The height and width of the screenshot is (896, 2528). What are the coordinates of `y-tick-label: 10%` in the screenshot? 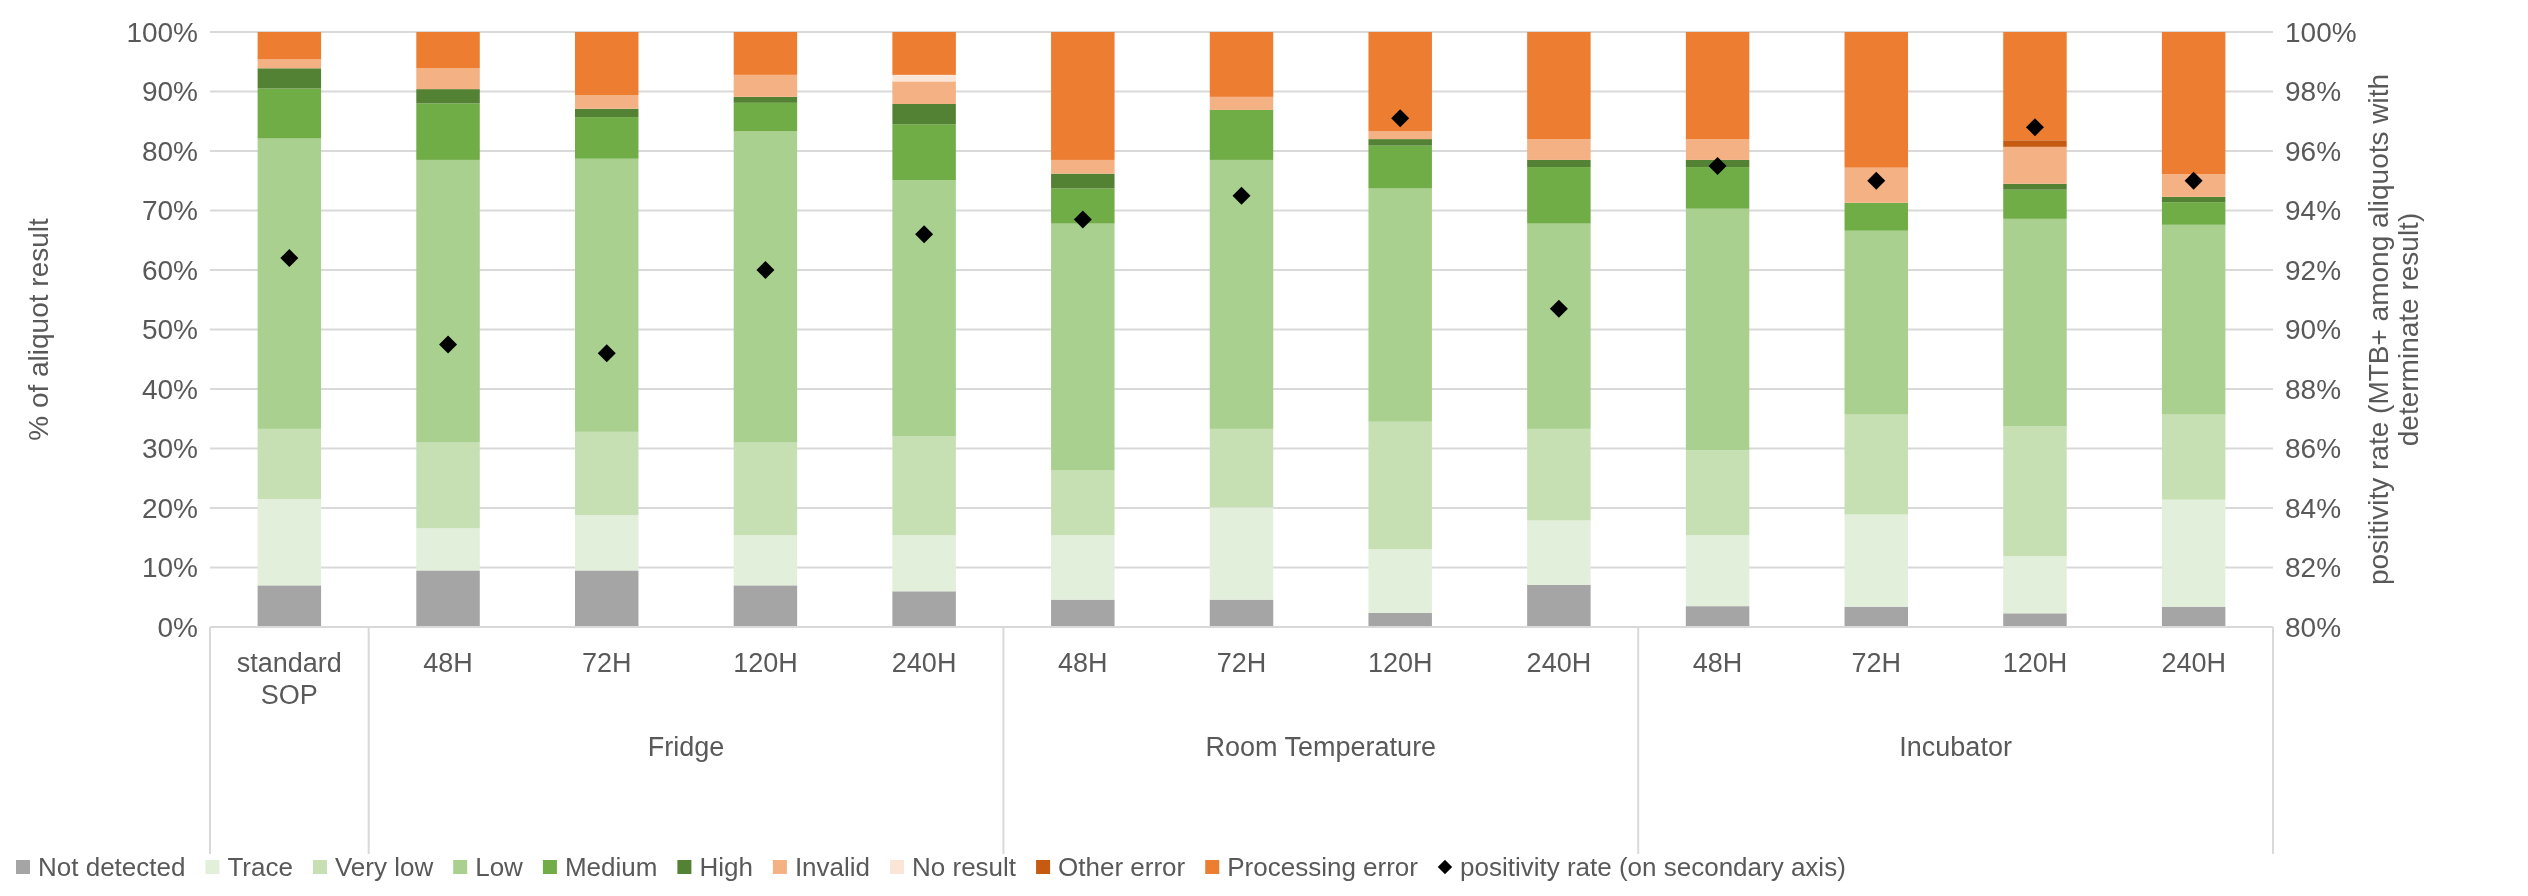 It's located at (169, 568).